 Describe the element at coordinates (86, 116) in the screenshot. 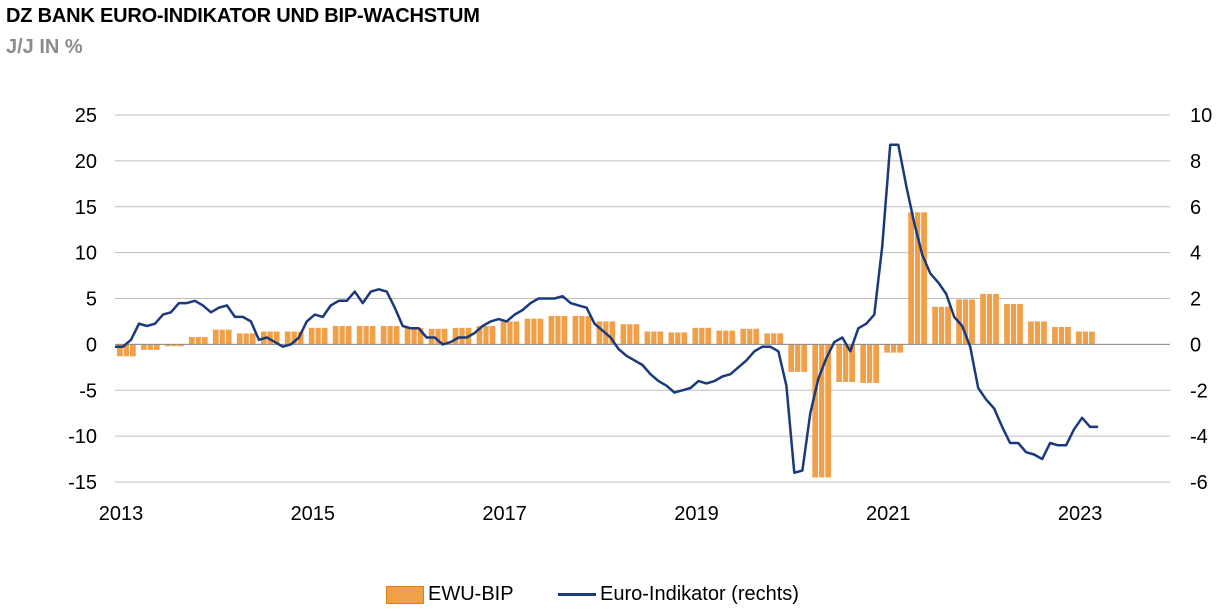

I see `y-left-tick-label: 25` at that location.